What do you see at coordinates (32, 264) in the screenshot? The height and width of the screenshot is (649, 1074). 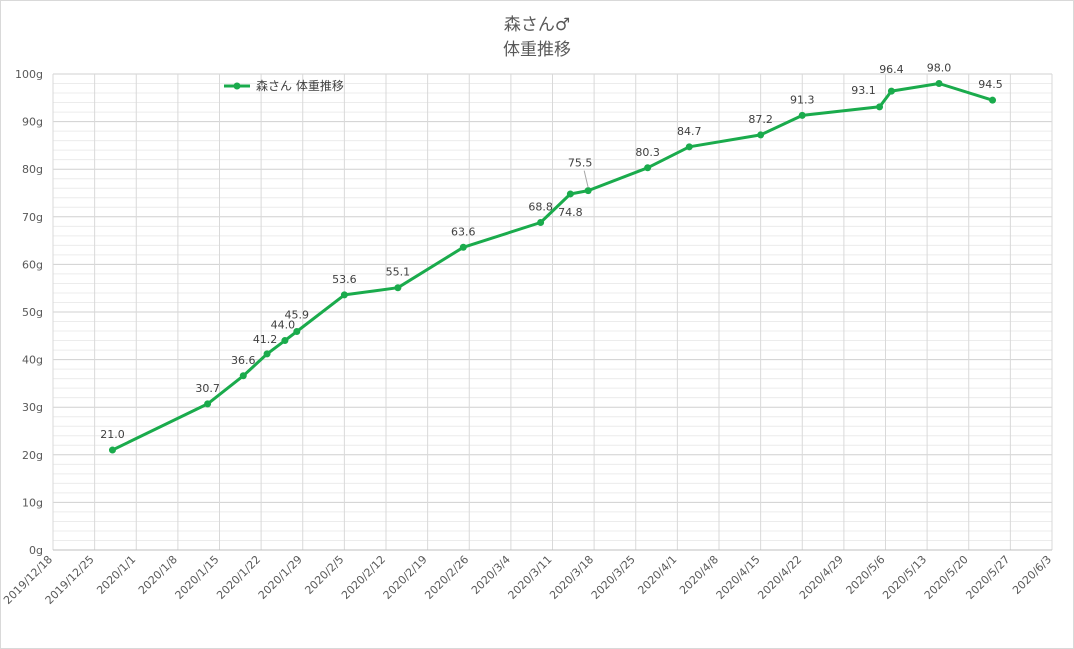 I see `y-tick-label: 60g` at bounding box center [32, 264].